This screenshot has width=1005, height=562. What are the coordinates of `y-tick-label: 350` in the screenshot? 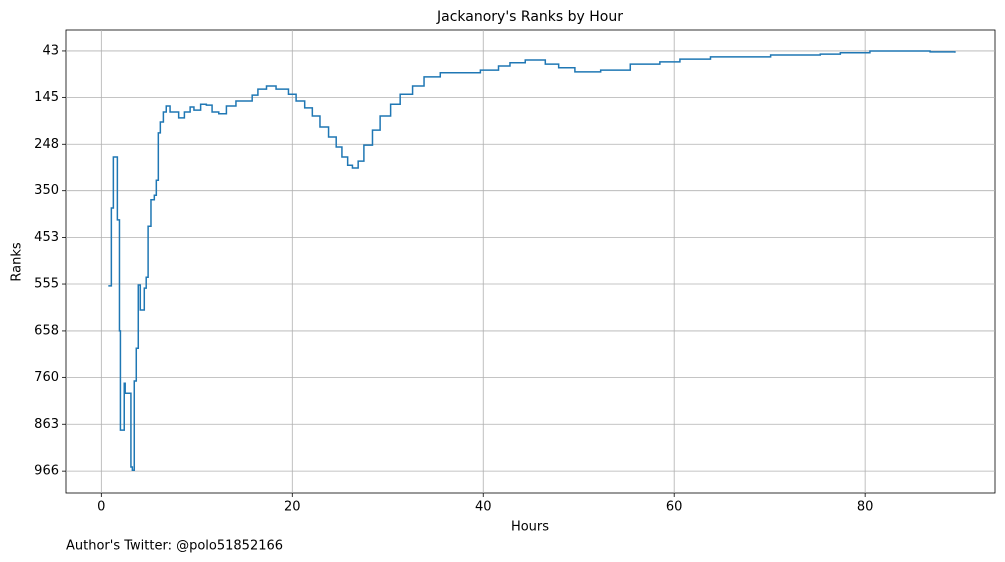 It's located at (46, 190).